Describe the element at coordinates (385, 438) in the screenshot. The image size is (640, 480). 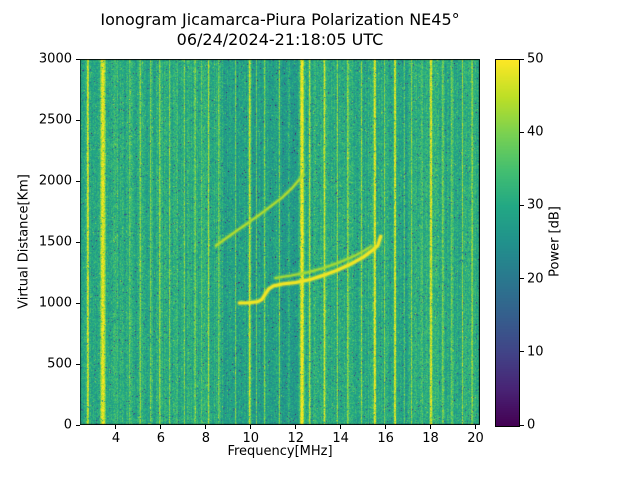
I see `x-tick-label: 16` at that location.